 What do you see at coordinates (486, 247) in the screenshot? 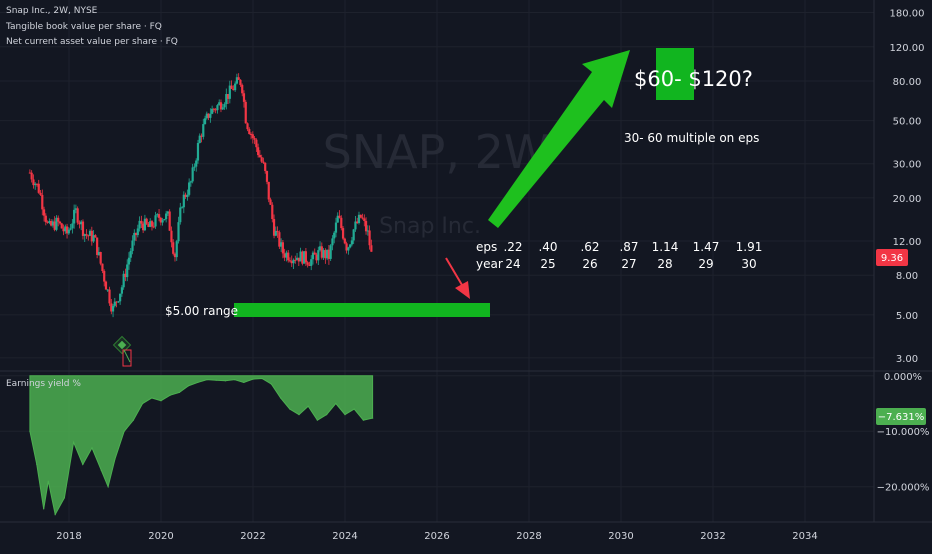
I see `eps-row-label: eps` at bounding box center [486, 247].